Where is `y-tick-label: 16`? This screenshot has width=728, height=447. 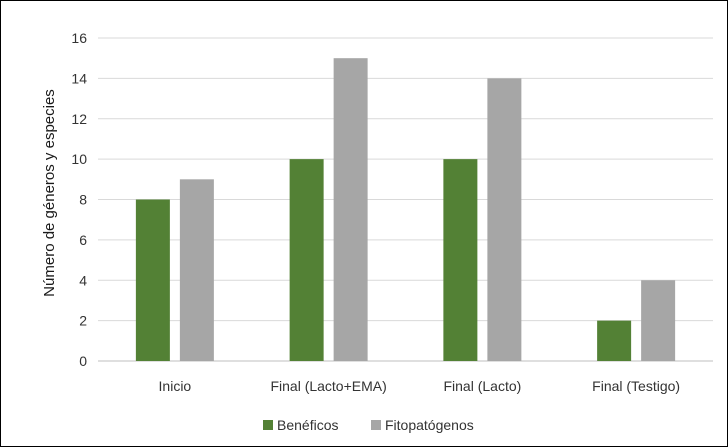 y-tick-label: 16 is located at coordinates (79, 38).